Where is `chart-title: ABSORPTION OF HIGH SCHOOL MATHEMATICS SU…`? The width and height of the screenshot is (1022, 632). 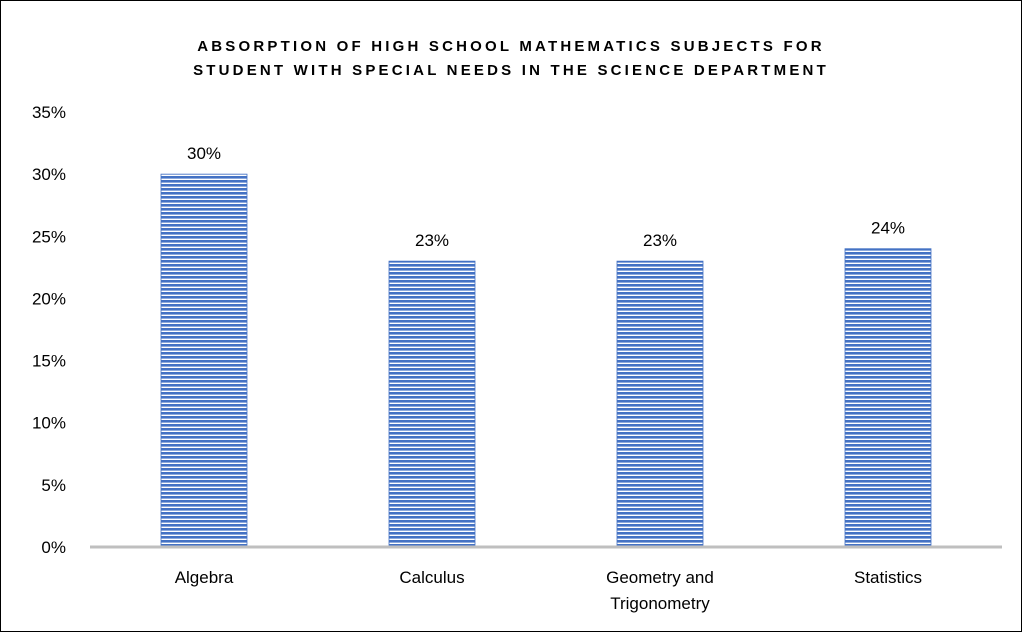
chart-title: ABSORPTION OF HIGH SCHOOL MATHEMATICS SU… is located at coordinates (511, 59).